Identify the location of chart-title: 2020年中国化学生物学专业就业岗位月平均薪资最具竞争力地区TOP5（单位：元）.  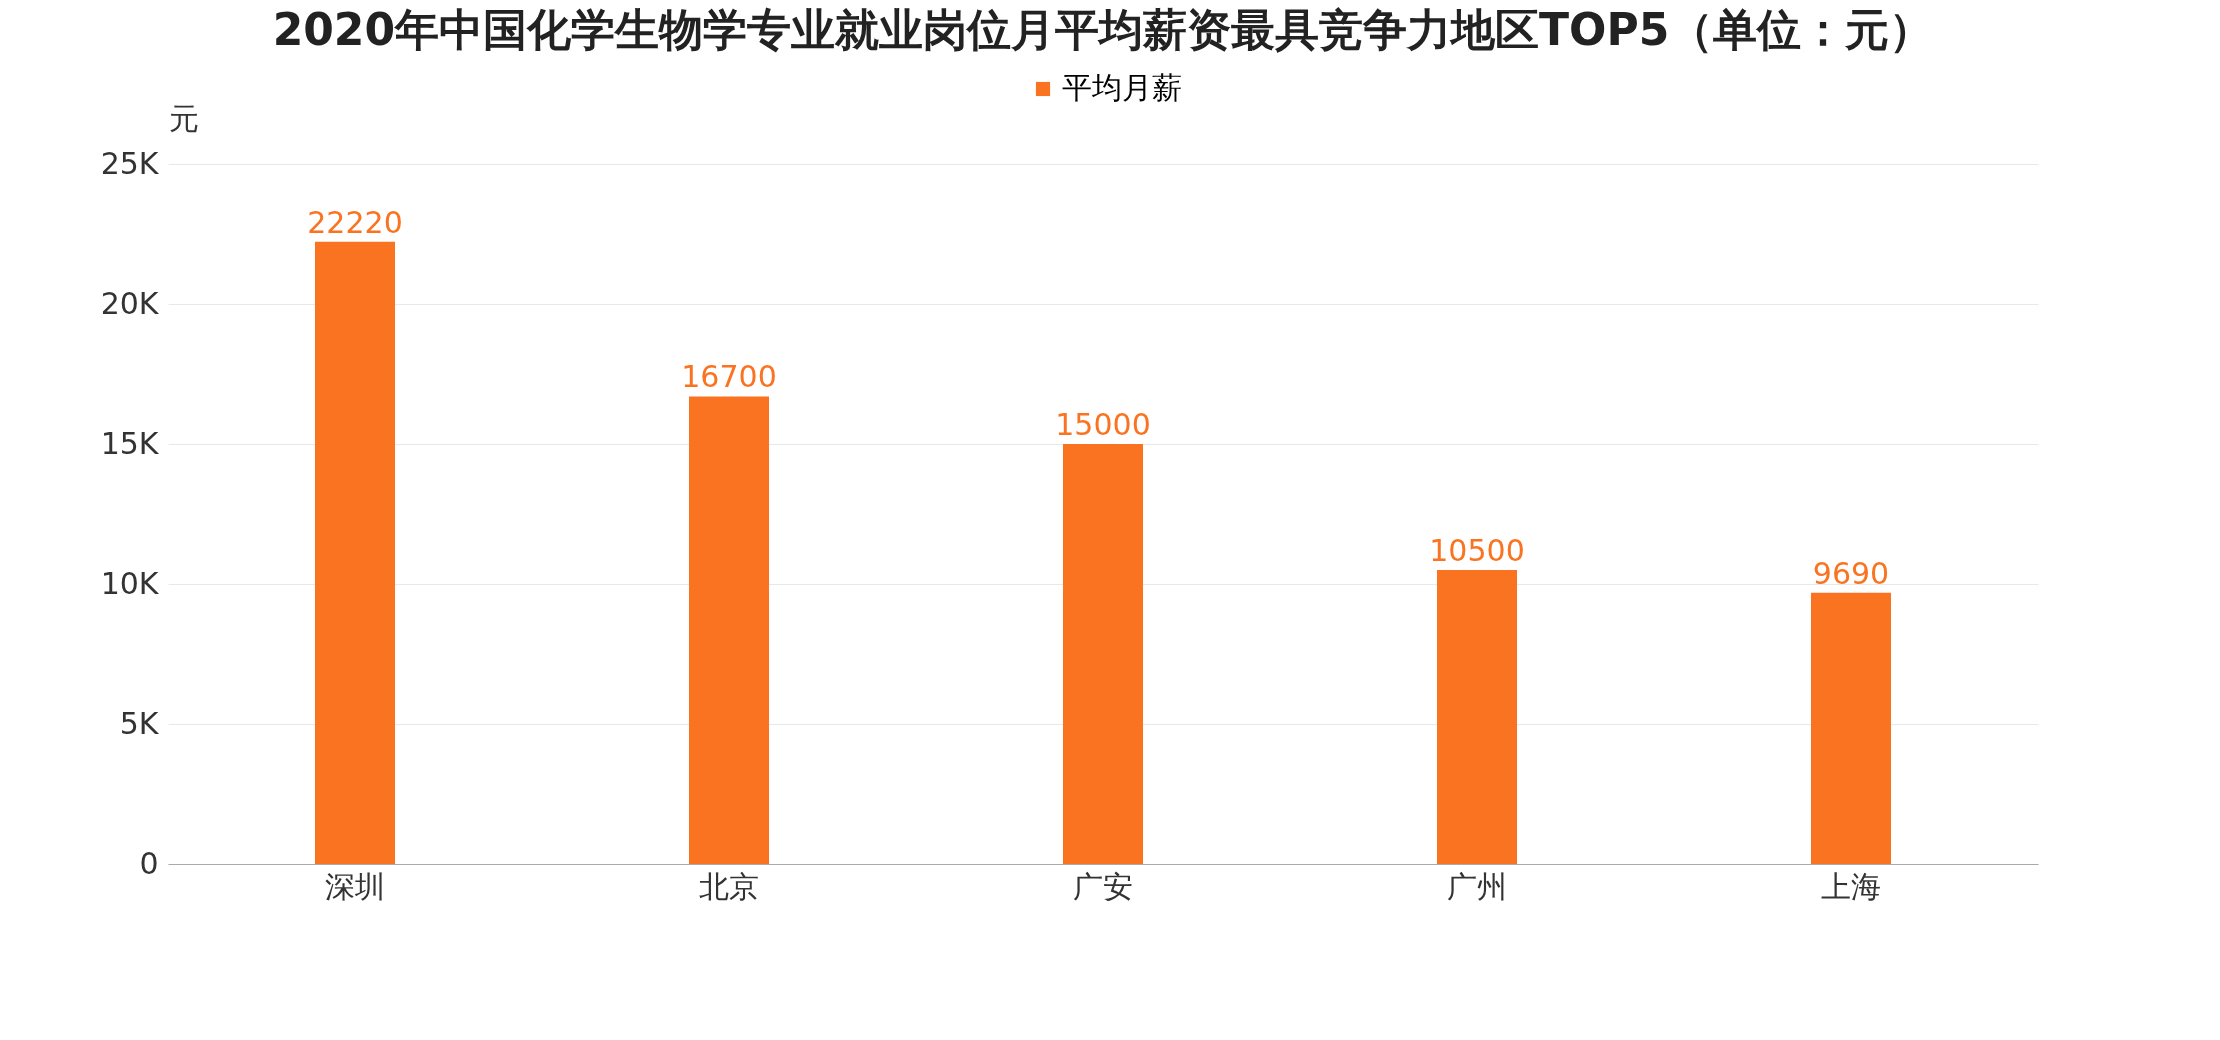
(1103, 29).